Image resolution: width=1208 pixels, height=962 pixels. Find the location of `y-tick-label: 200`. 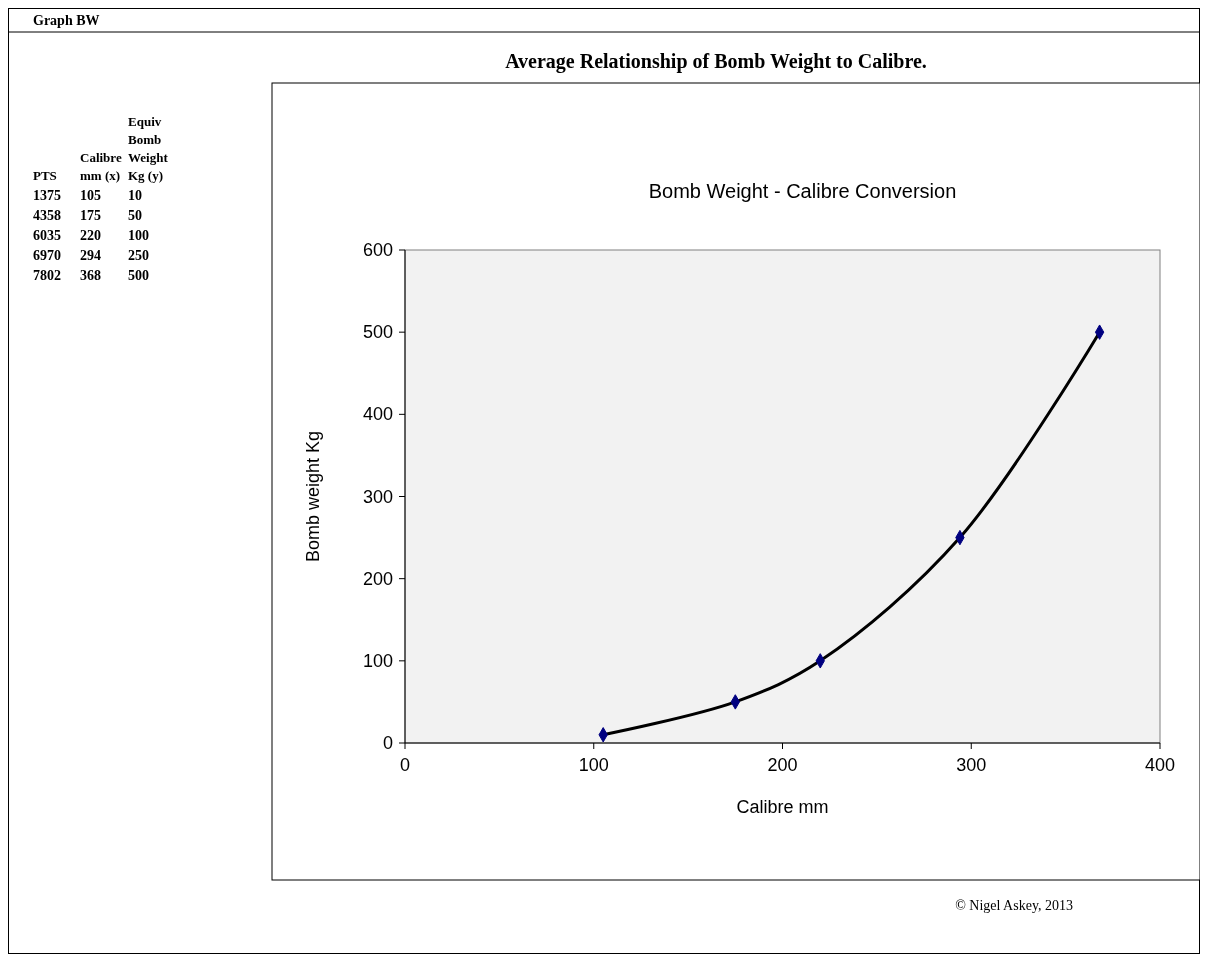

y-tick-label: 200 is located at coordinates (377, 578).